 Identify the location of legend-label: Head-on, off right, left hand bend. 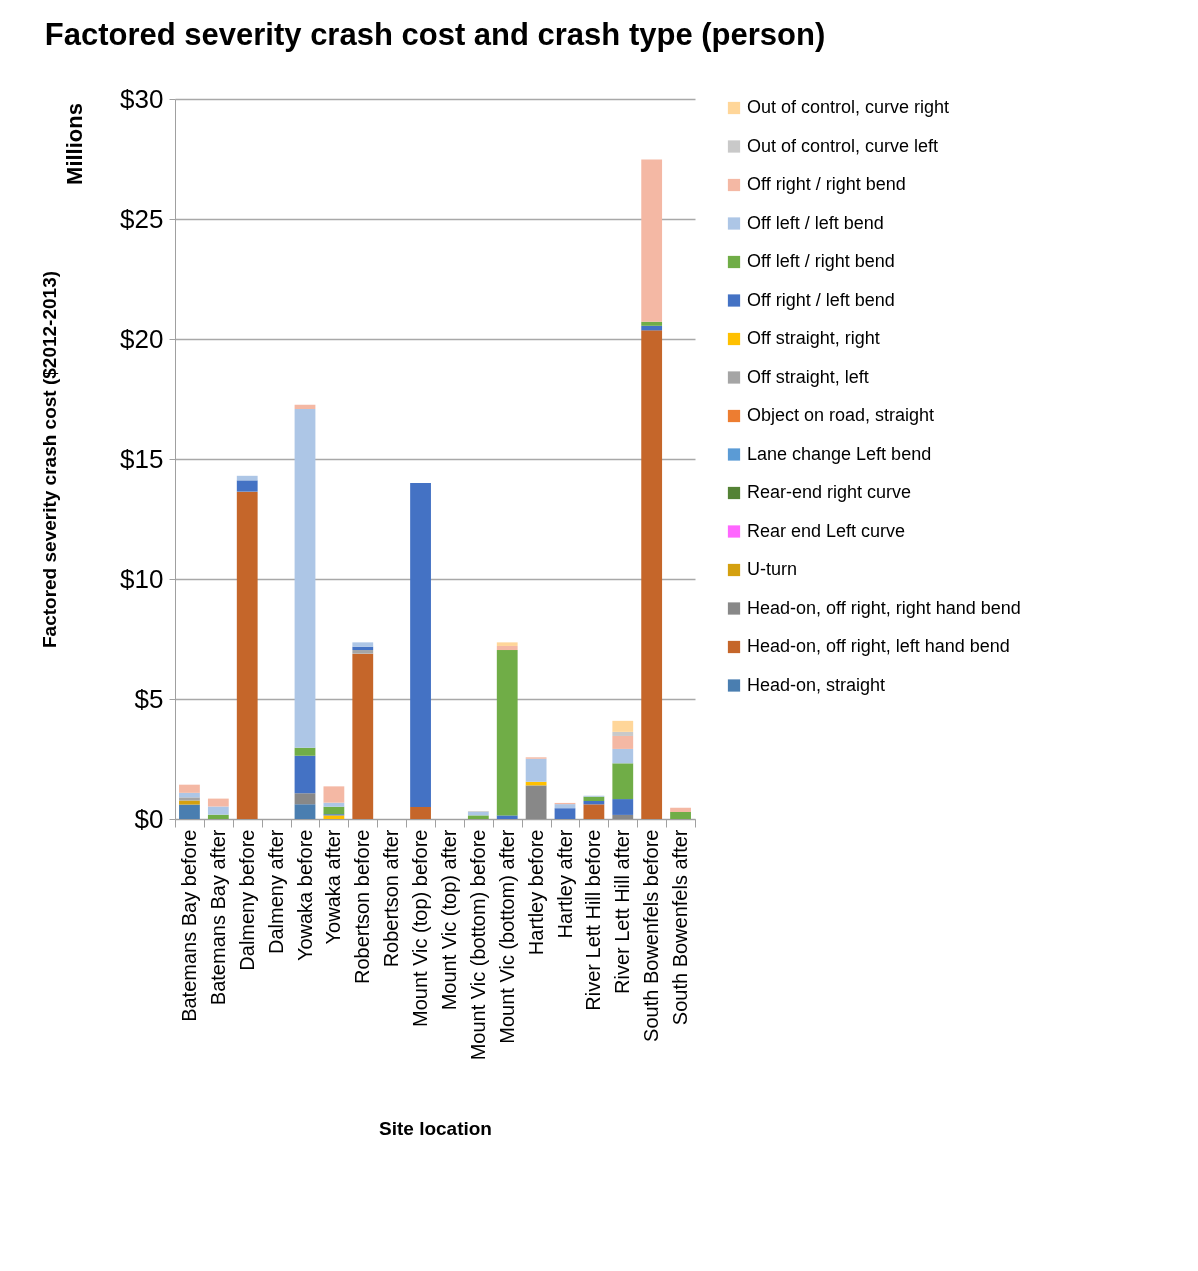
(878, 646).